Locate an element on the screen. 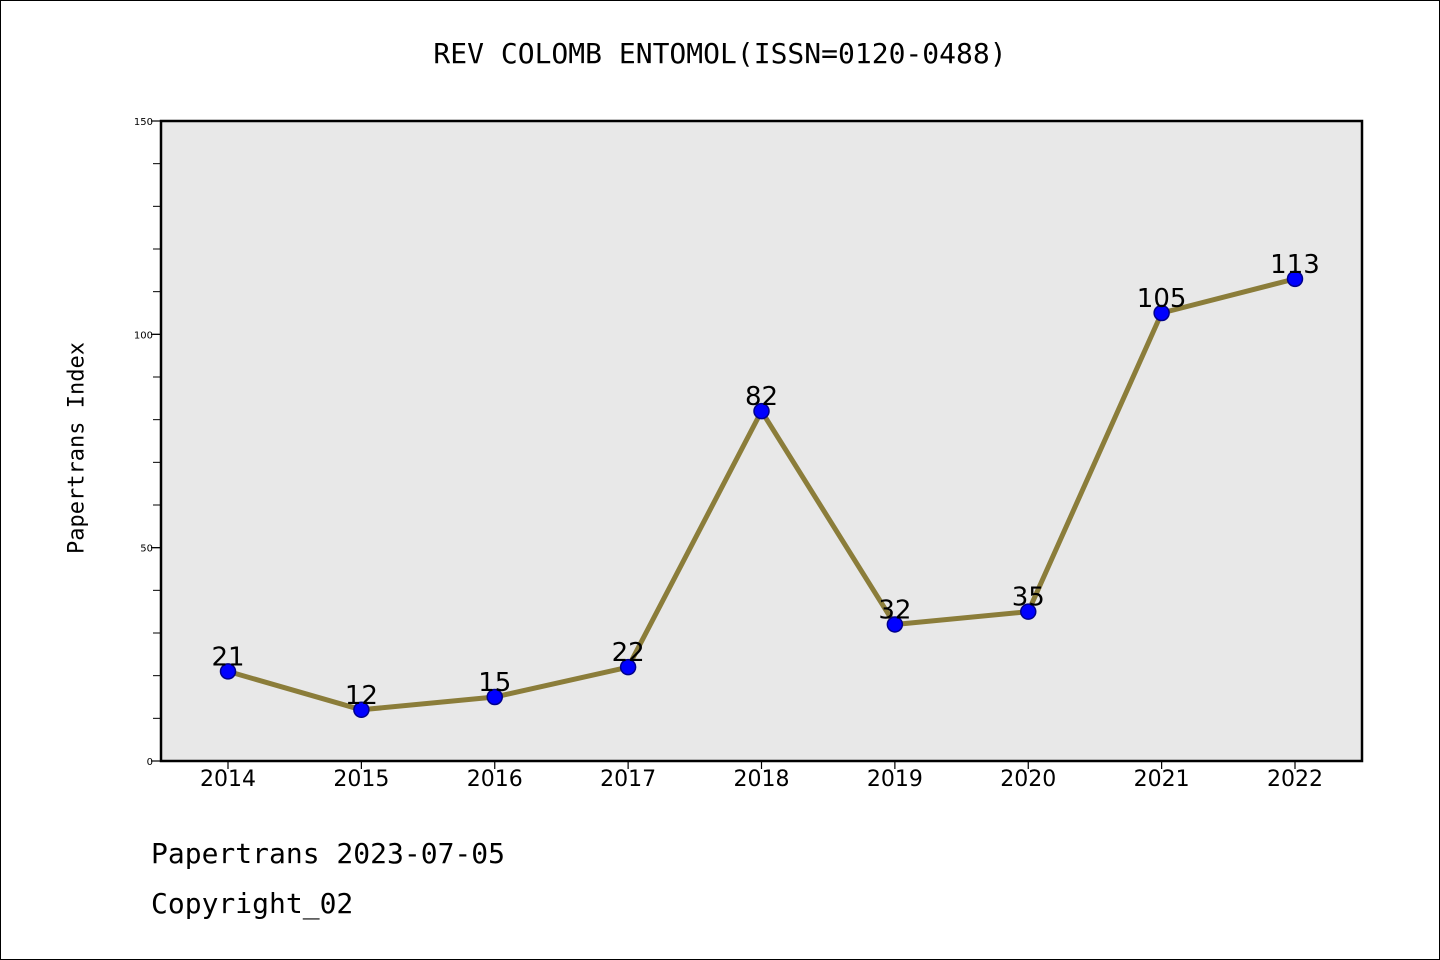 Image resolution: width=1440 pixels, height=960 pixels. data-label: 32 is located at coordinates (894, 610).